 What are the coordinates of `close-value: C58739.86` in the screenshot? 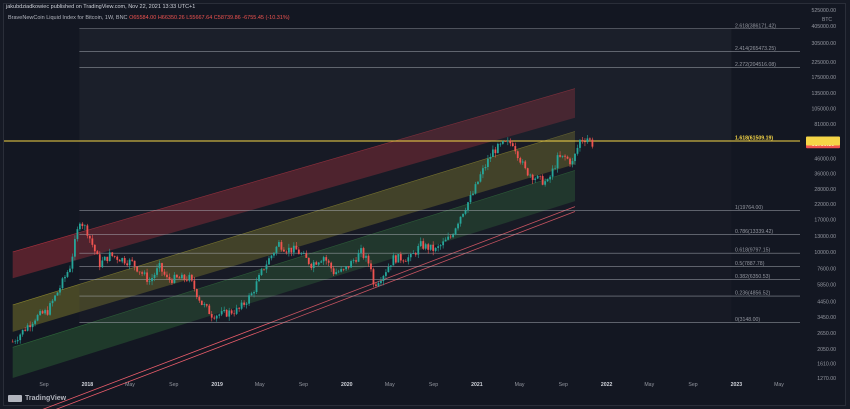 It's located at (227, 18).